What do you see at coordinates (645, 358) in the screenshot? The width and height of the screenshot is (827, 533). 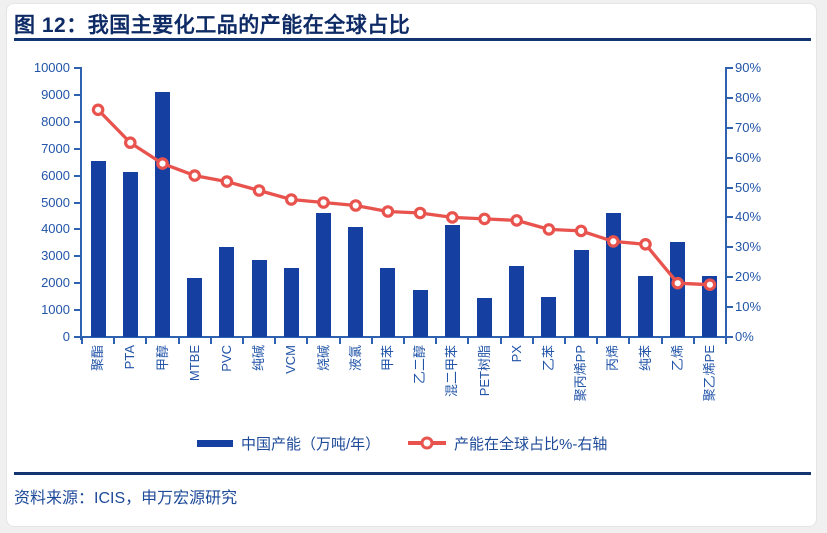 I see `category-label: 纯苯` at bounding box center [645, 358].